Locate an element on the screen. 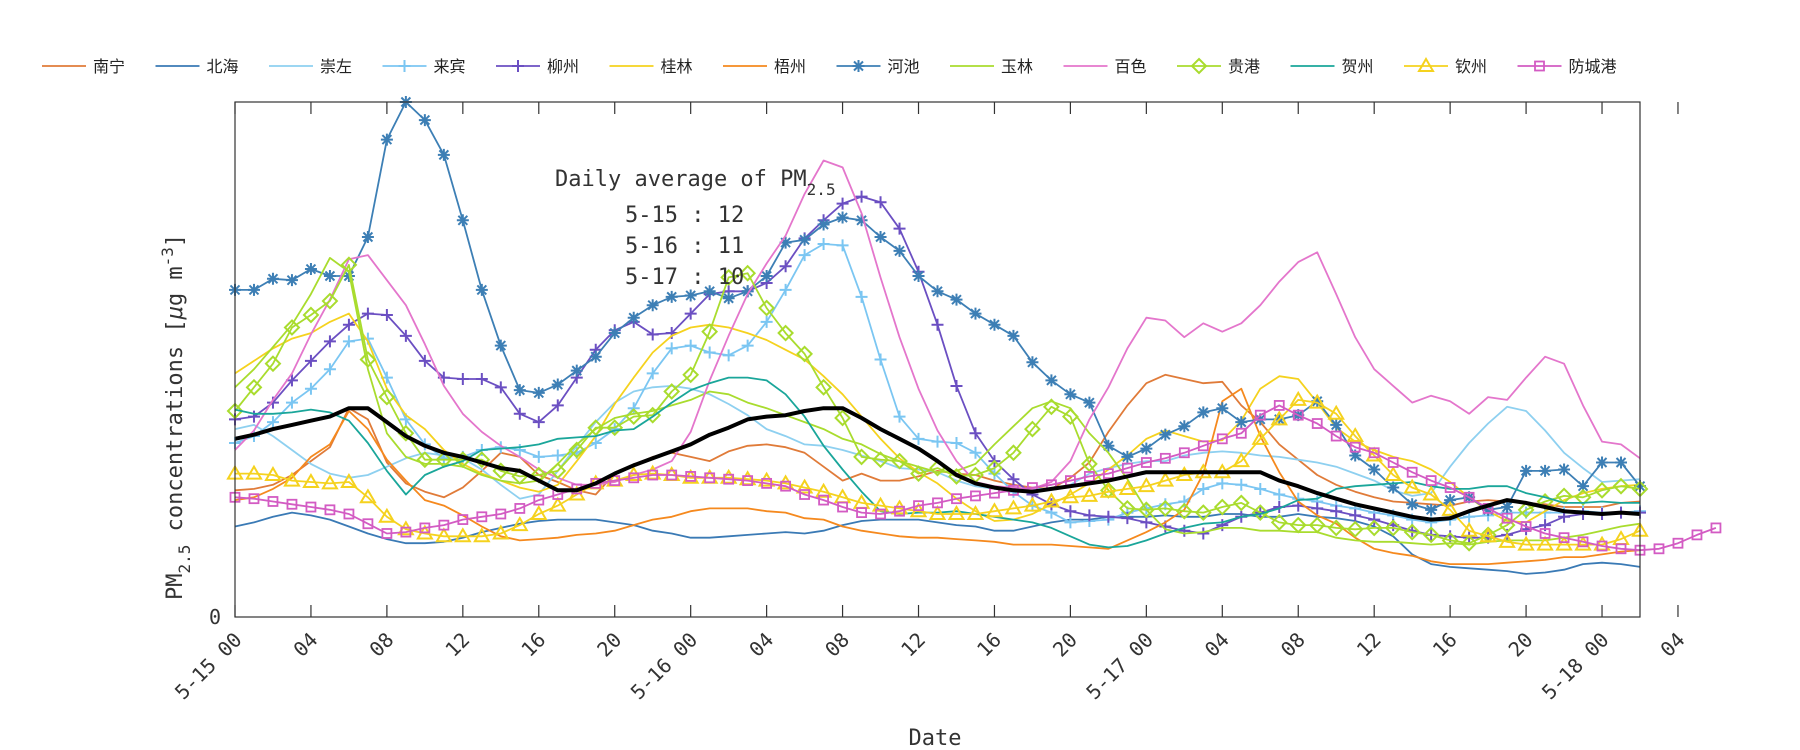  x-tick-label: 5-16 00 is located at coordinates (664, 666).